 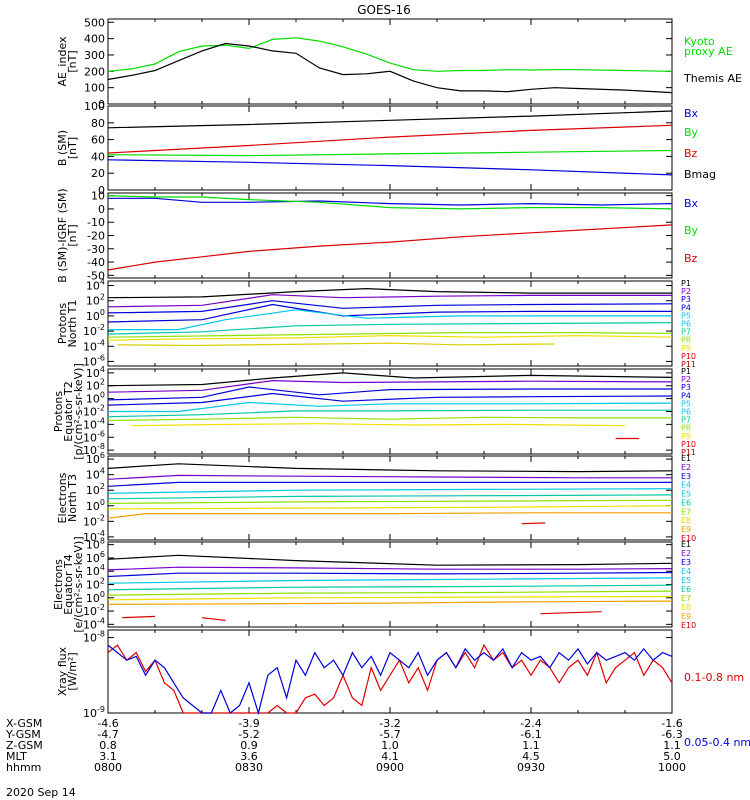 I want to click on series-line-e9b, so click(x=213, y=619).